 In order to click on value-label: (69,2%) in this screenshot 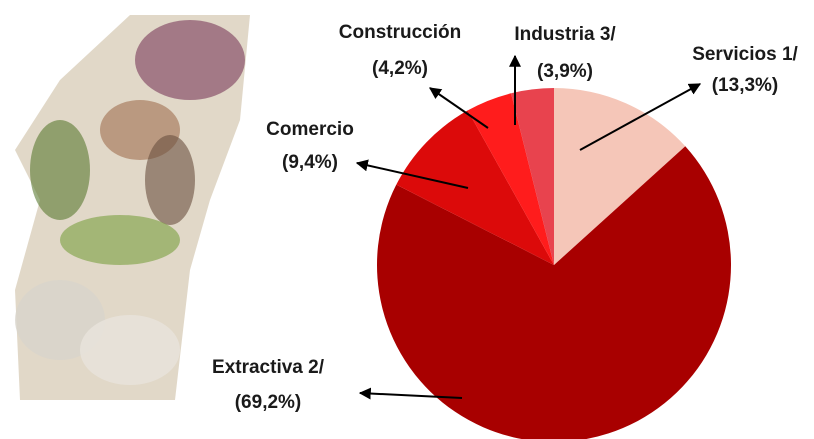, I will do `click(268, 402)`.